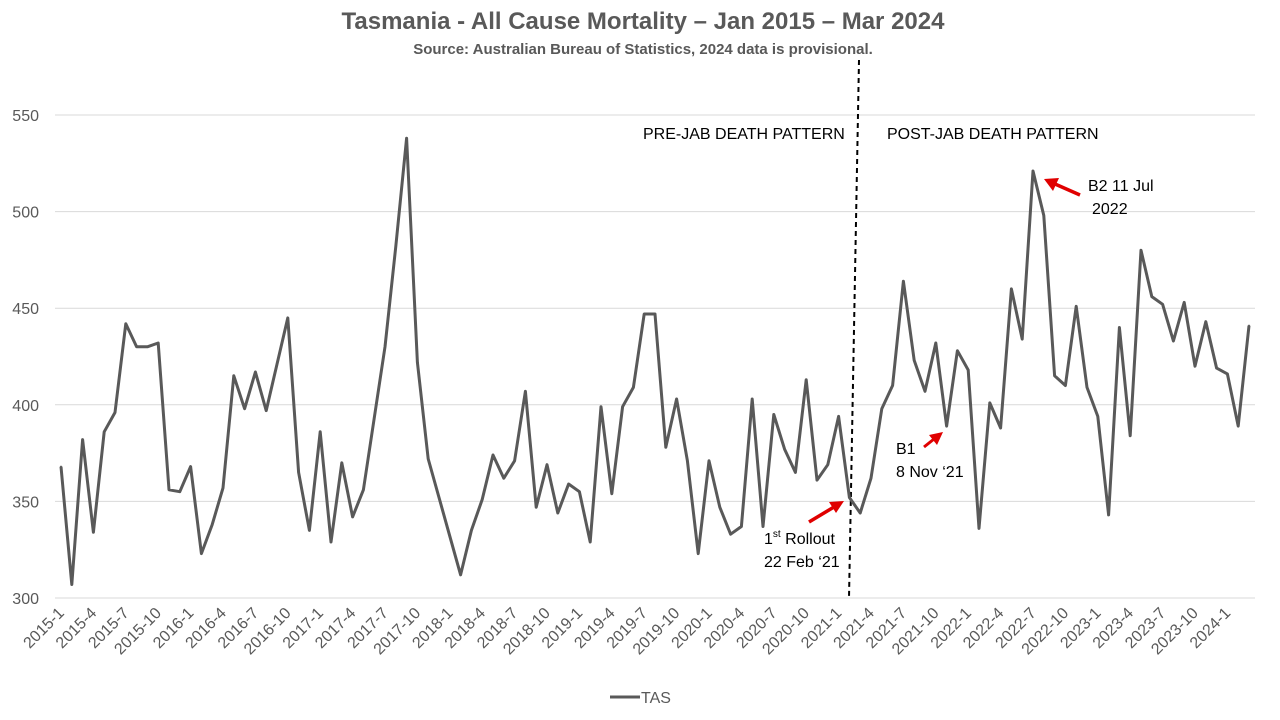  Describe the element at coordinates (777, 534) in the screenshot. I see `rollout-label-superscript: st` at that location.